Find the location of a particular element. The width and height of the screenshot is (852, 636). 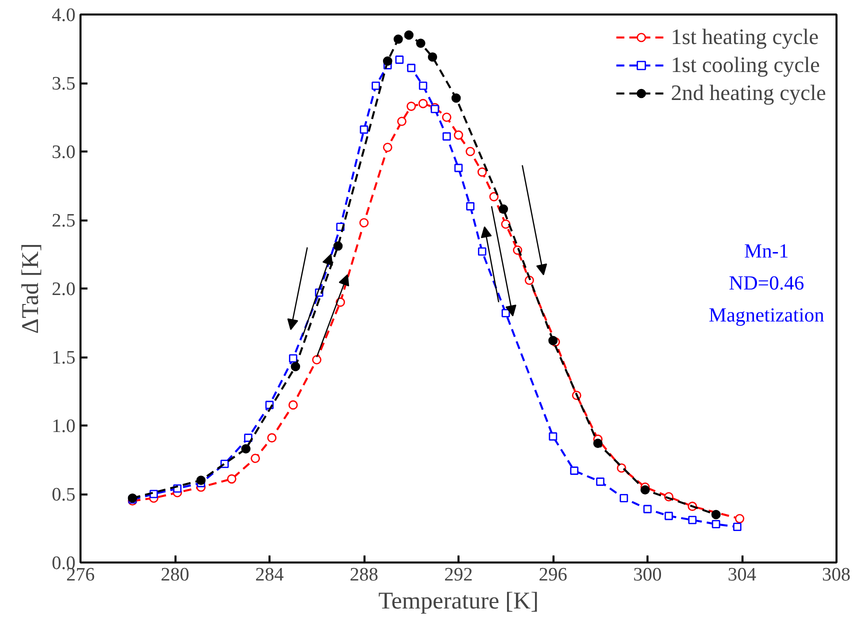

x-tick-label: 284 is located at coordinates (269, 575).